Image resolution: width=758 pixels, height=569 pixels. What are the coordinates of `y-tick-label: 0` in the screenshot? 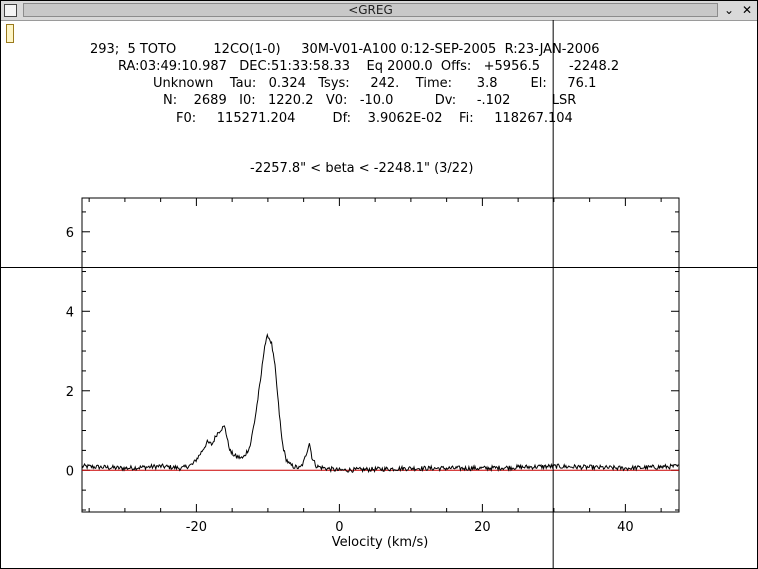 It's located at (70, 471).